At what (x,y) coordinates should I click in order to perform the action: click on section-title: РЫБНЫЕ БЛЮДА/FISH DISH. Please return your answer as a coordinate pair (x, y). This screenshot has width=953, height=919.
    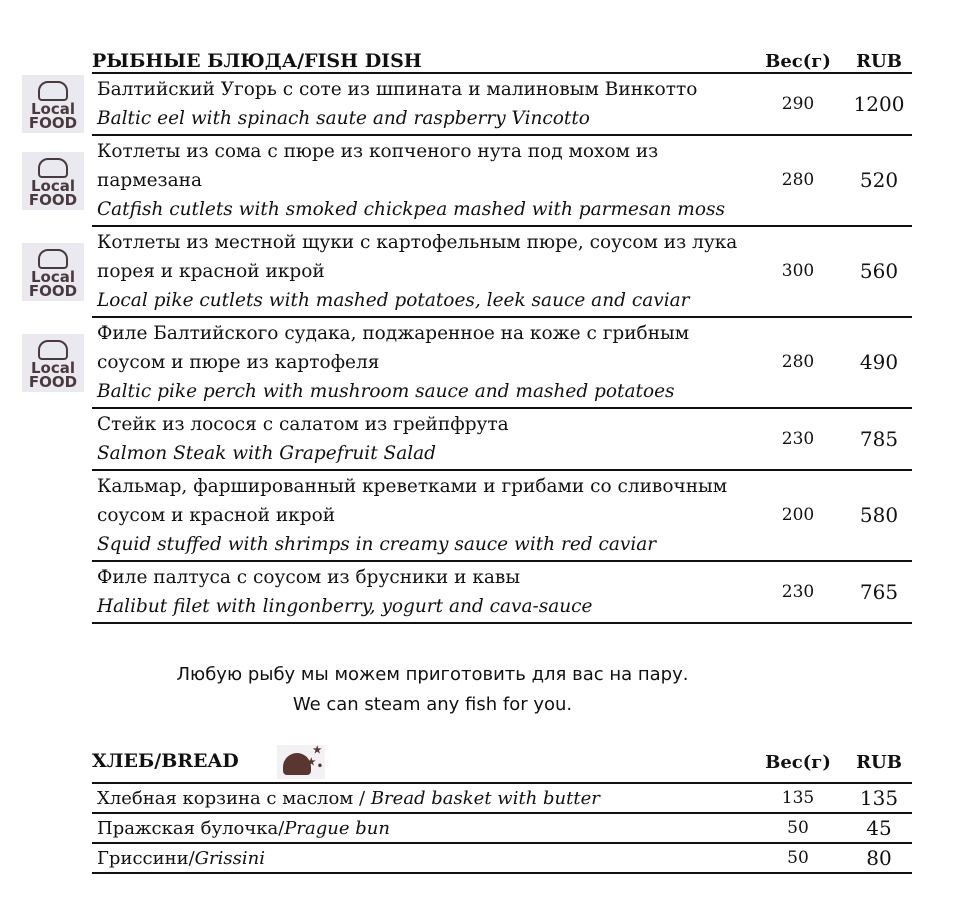
    Looking at the image, I should click on (257, 61).